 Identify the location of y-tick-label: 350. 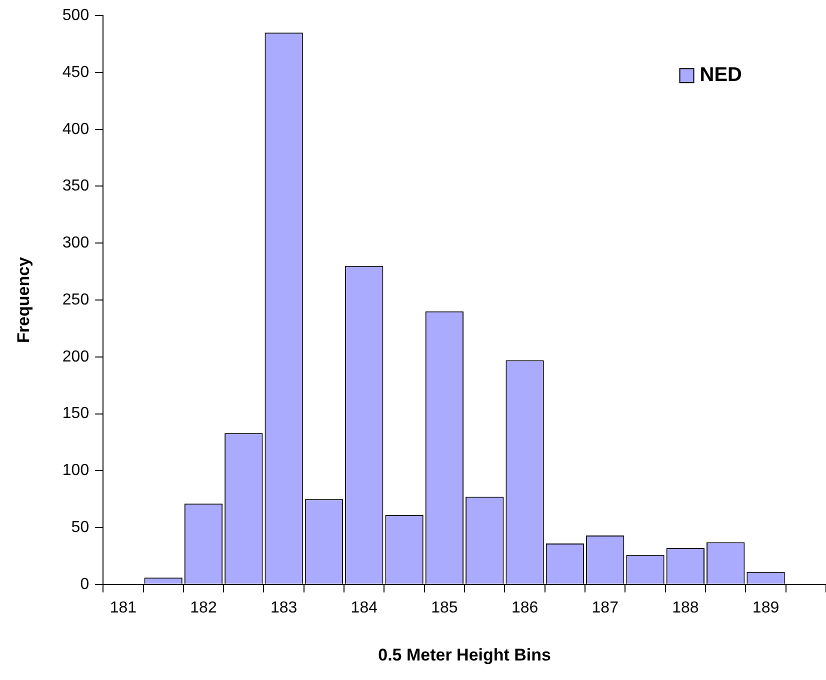
(76, 186).